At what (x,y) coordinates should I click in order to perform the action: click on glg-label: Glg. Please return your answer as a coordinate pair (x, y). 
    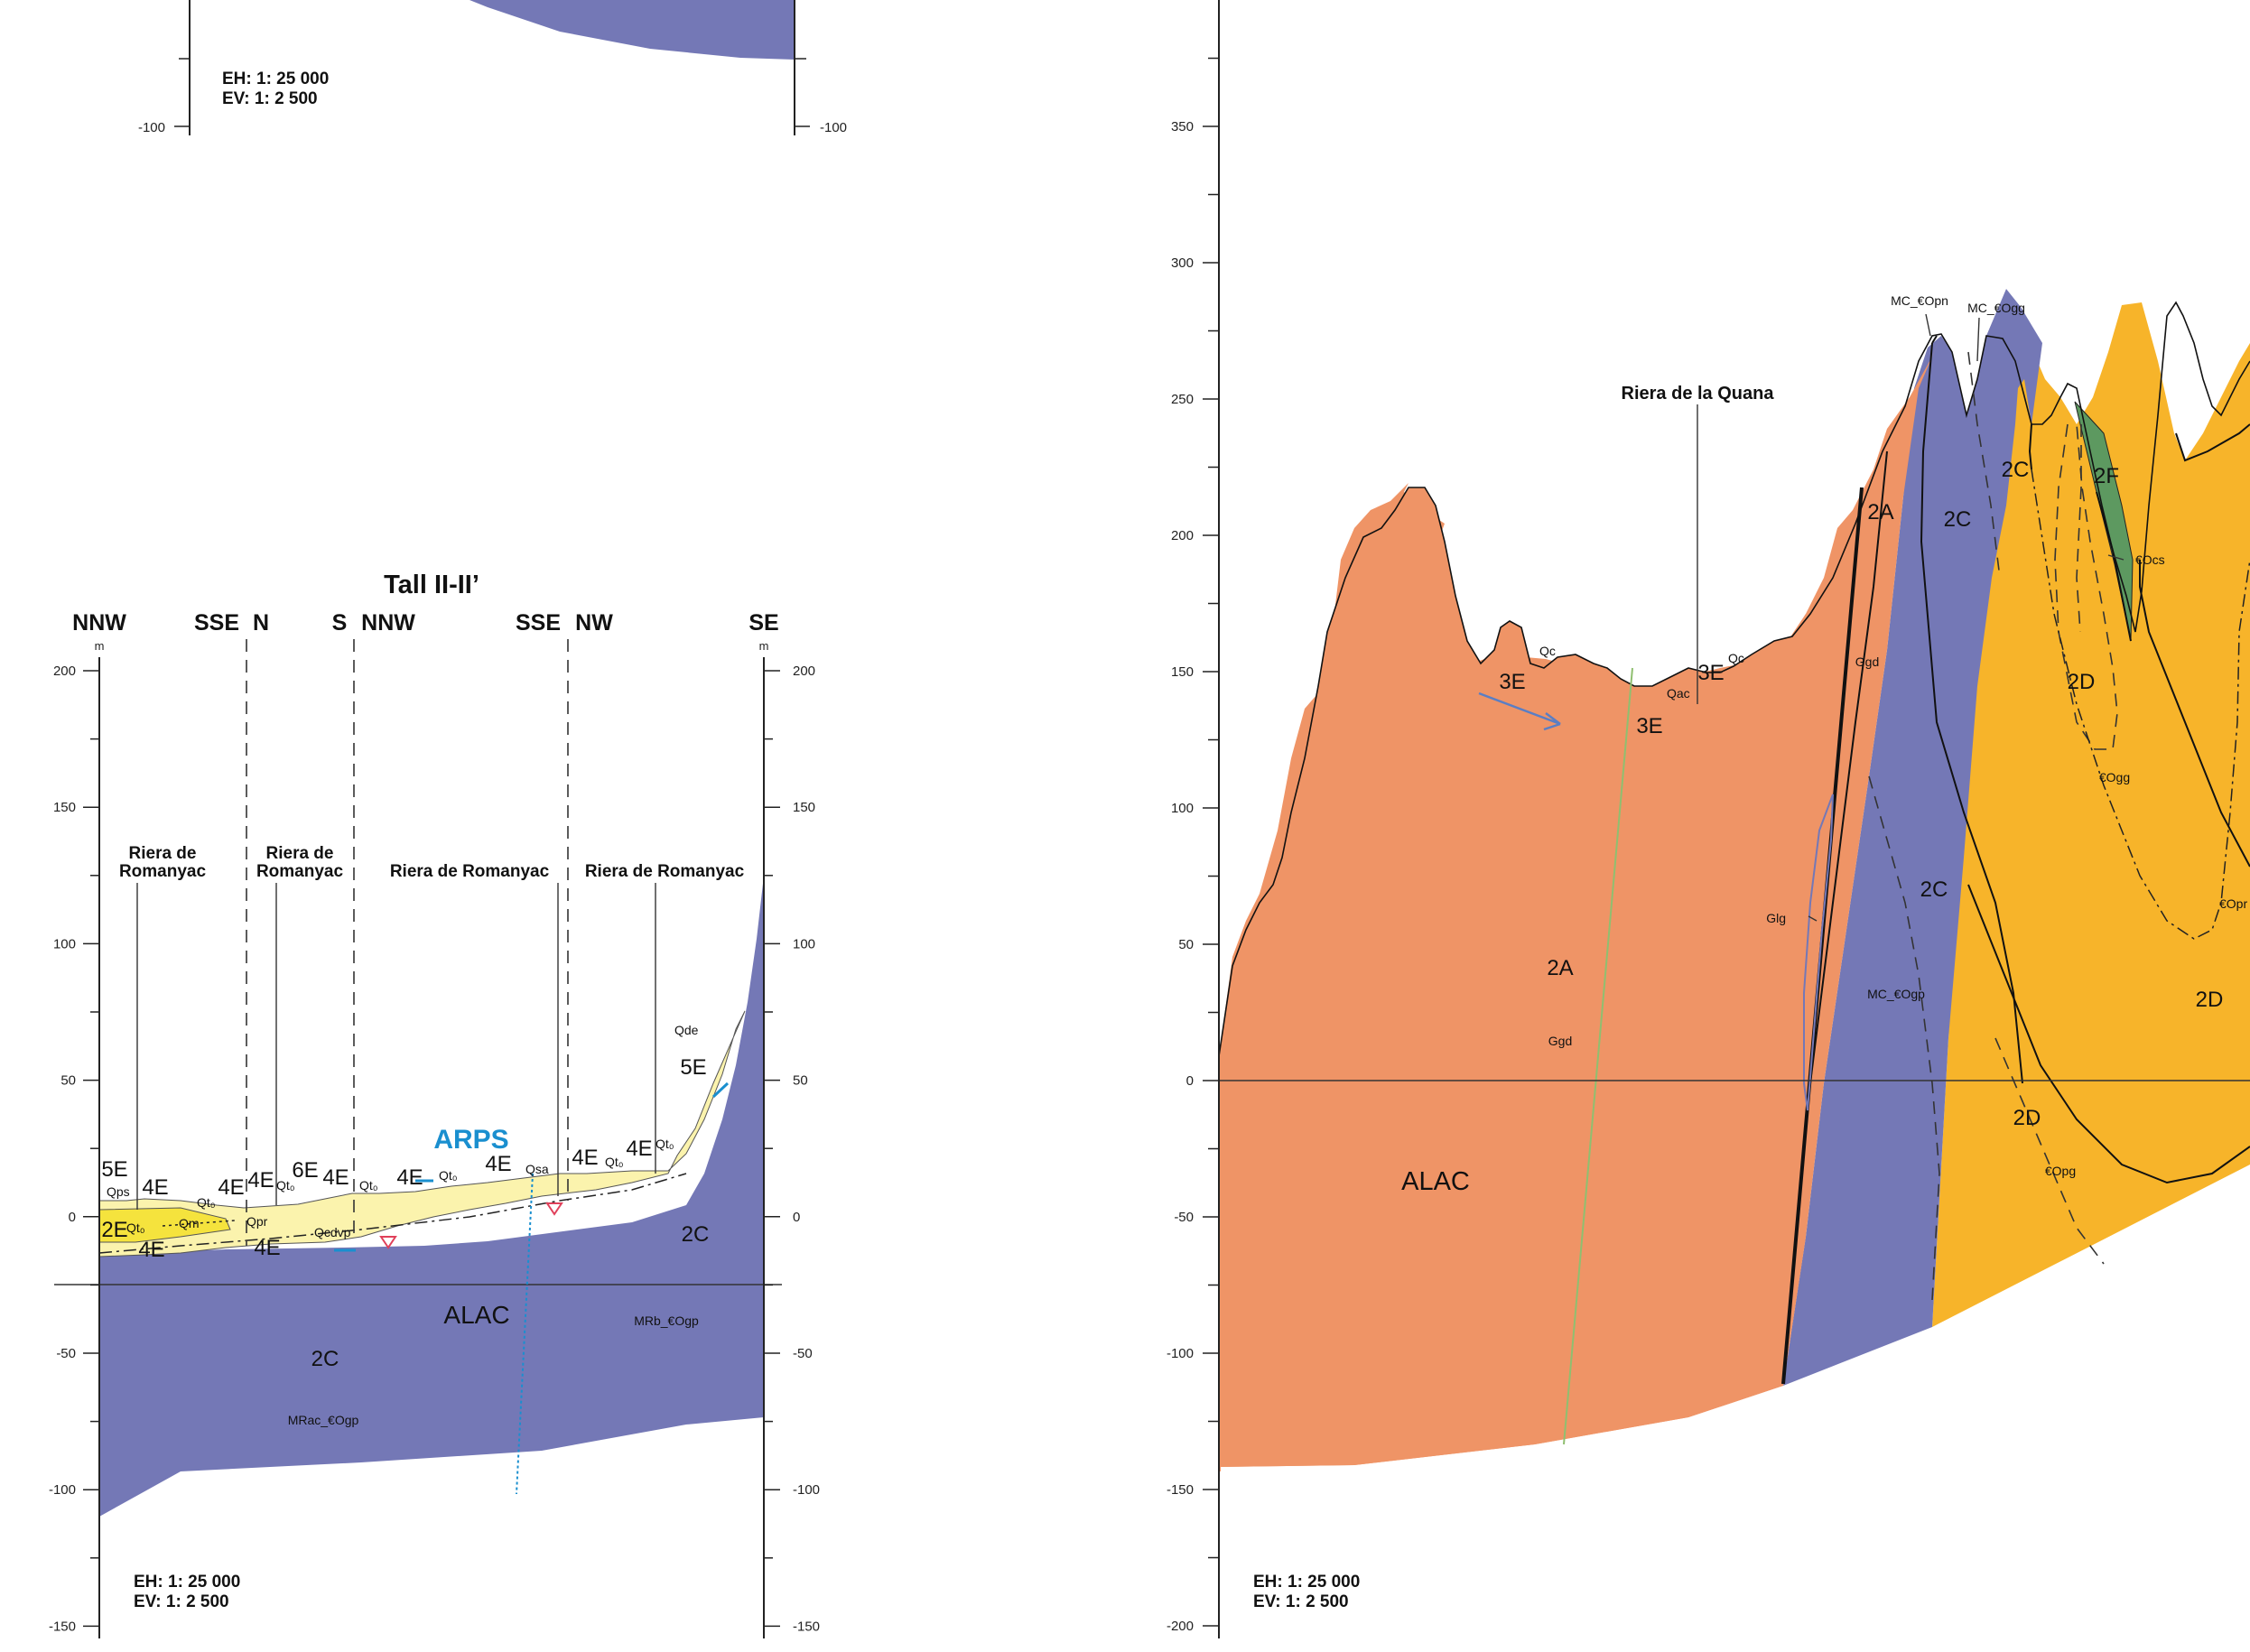
    Looking at the image, I should click on (1776, 918).